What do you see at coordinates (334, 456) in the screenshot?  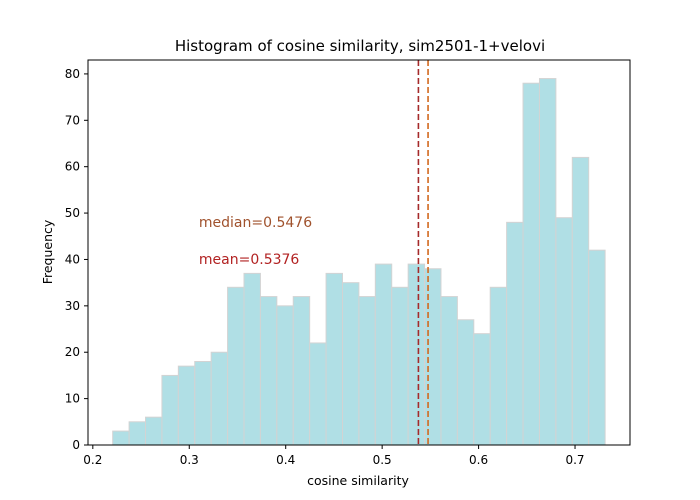 I see `x-axis-ticks: 0.2 0.3 0.4 0.5 0.6 0.7` at bounding box center [334, 456].